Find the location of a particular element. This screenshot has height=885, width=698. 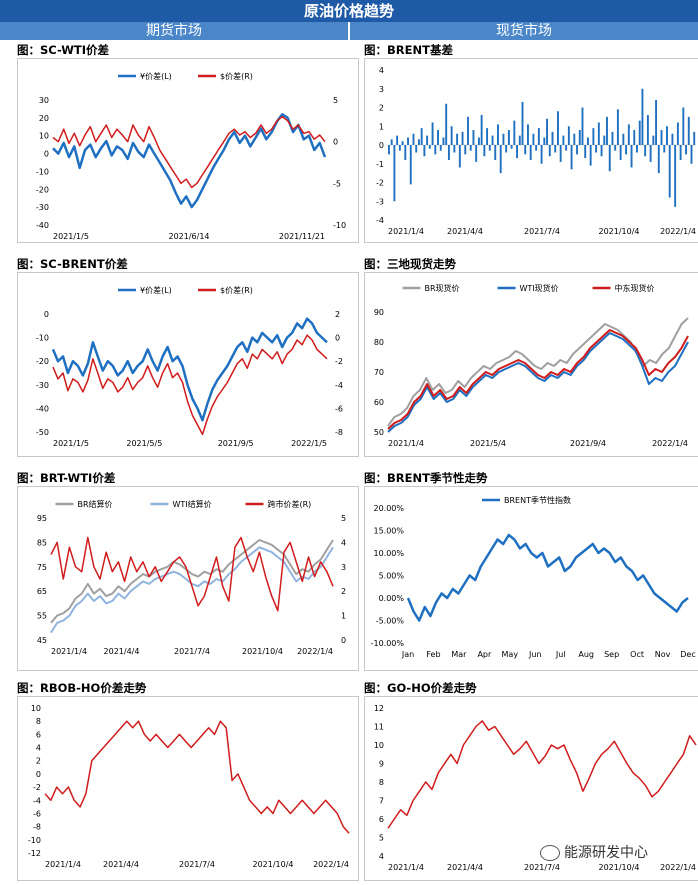

chart-title: 图：RBOB-HO价差走势 is located at coordinates (82, 688).